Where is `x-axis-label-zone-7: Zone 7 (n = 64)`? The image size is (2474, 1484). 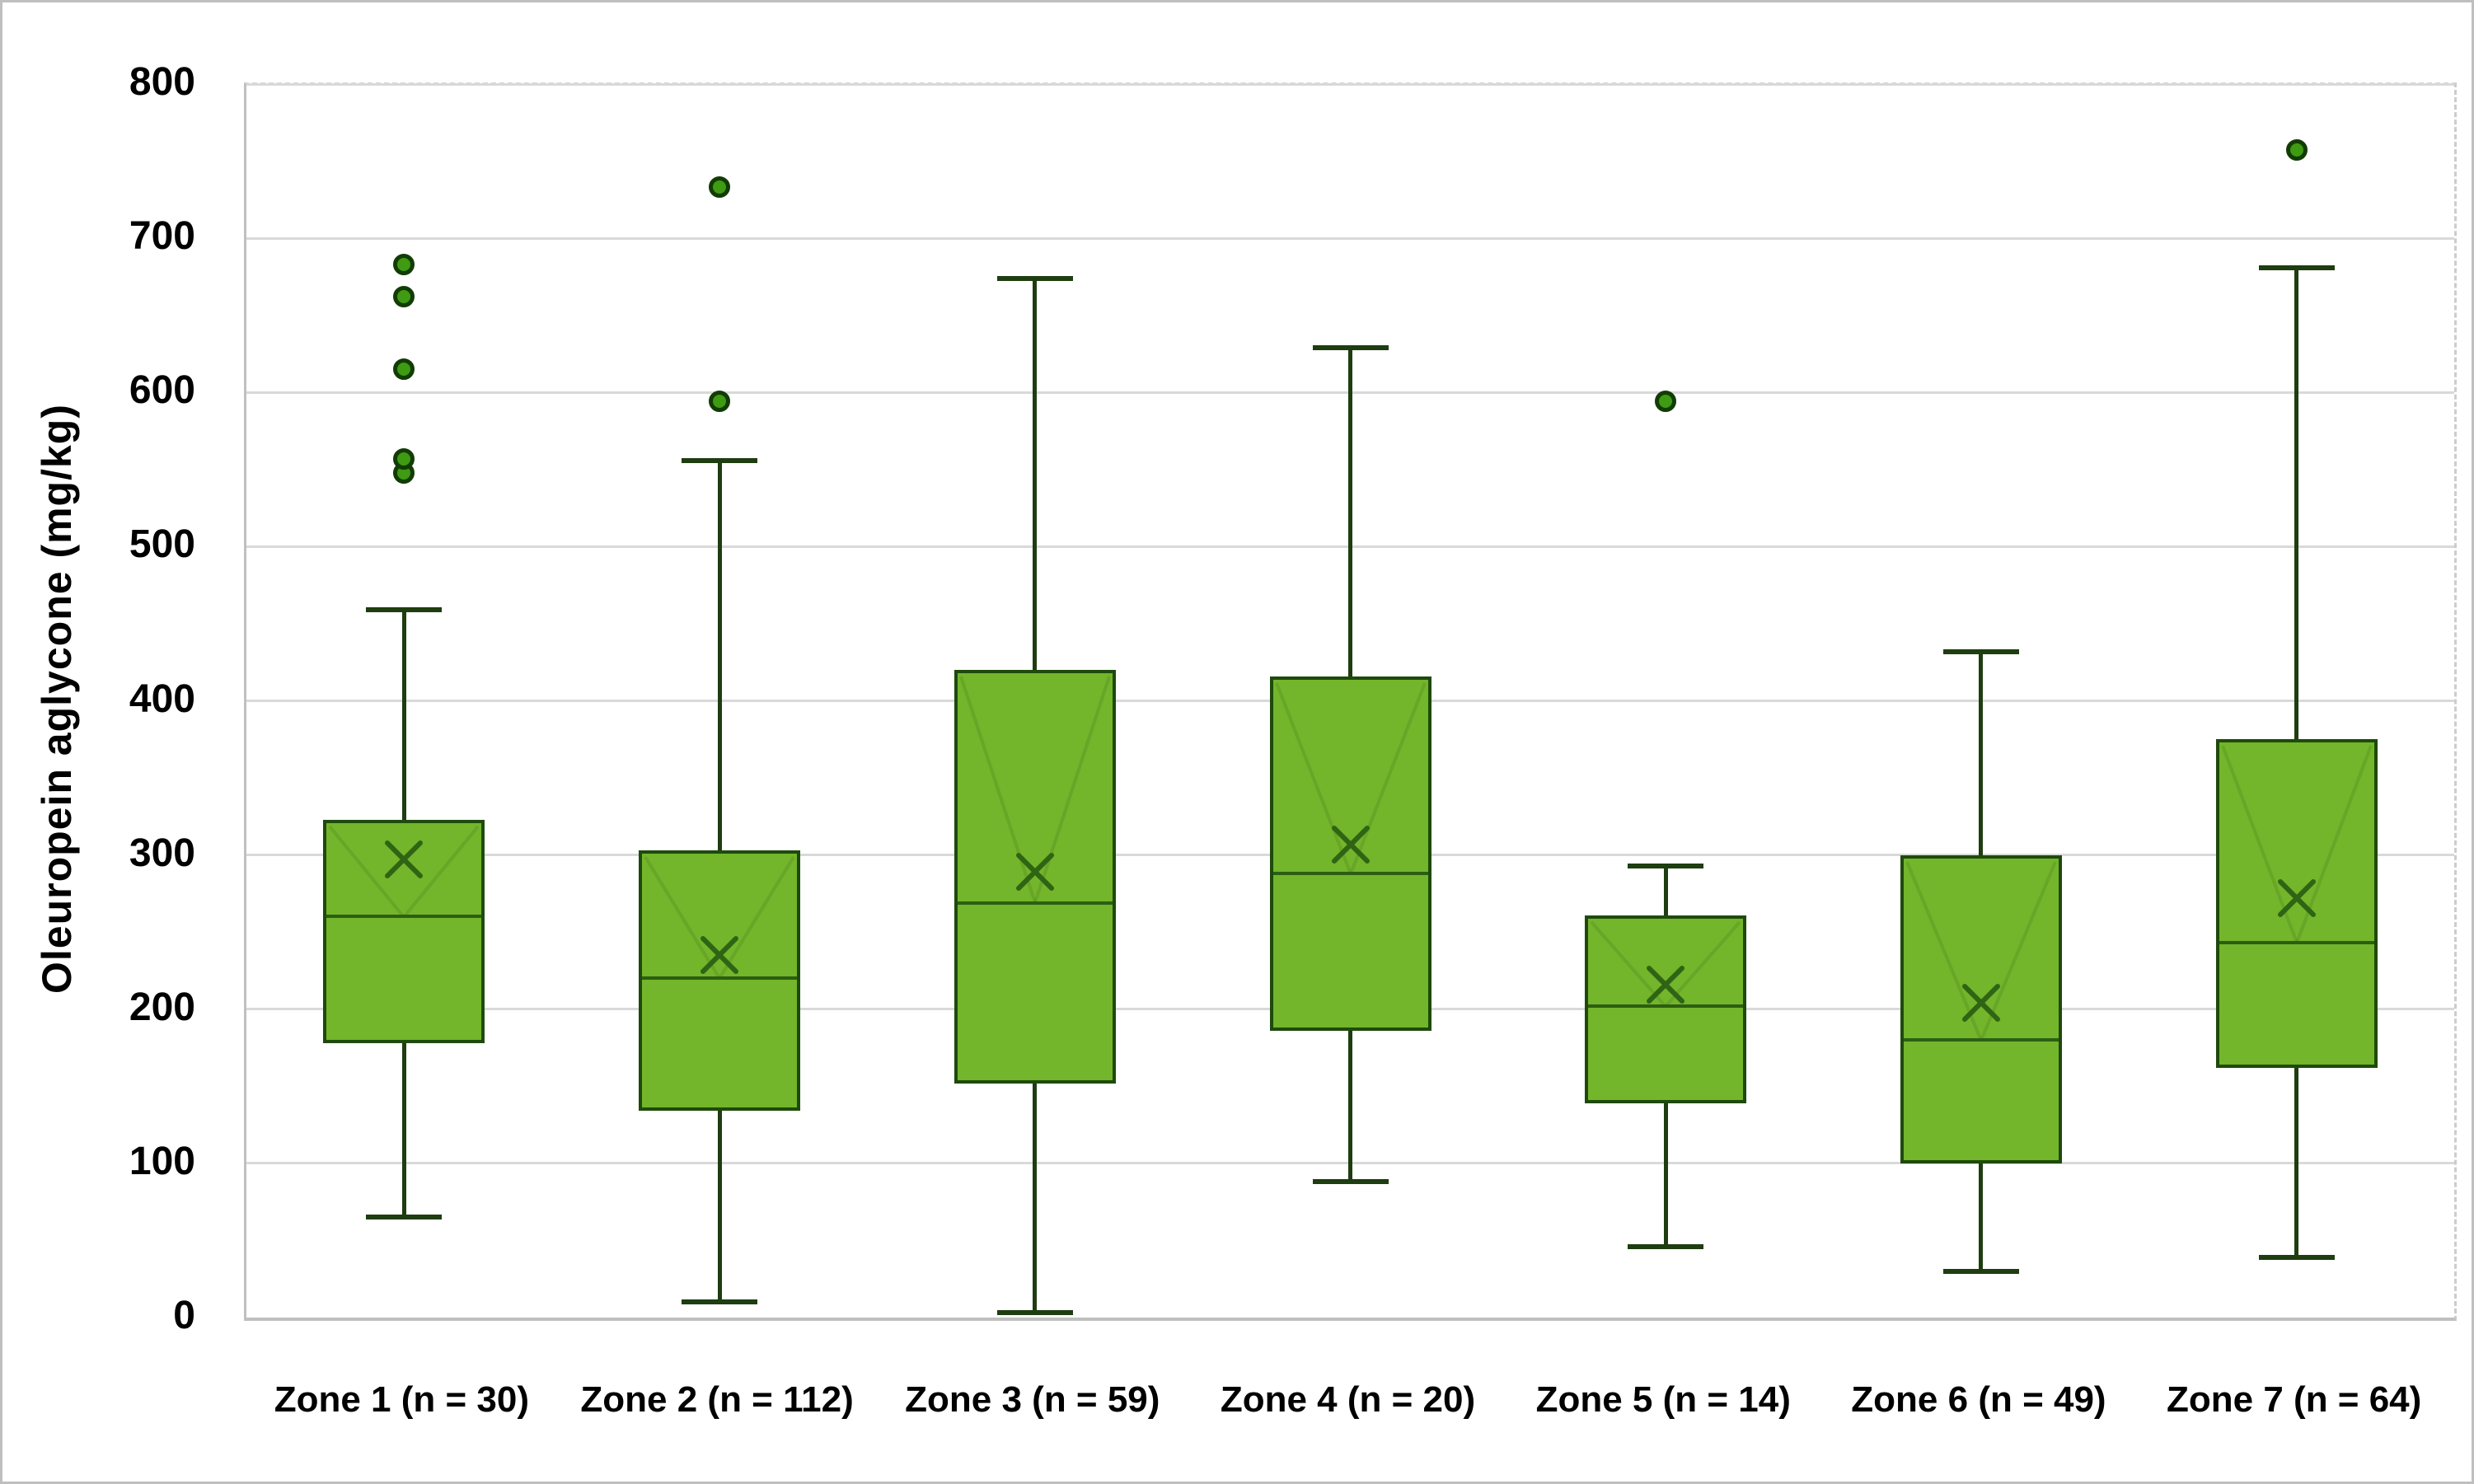
x-axis-label-zone-7: Zone 7 (n = 64) is located at coordinates (2294, 1400).